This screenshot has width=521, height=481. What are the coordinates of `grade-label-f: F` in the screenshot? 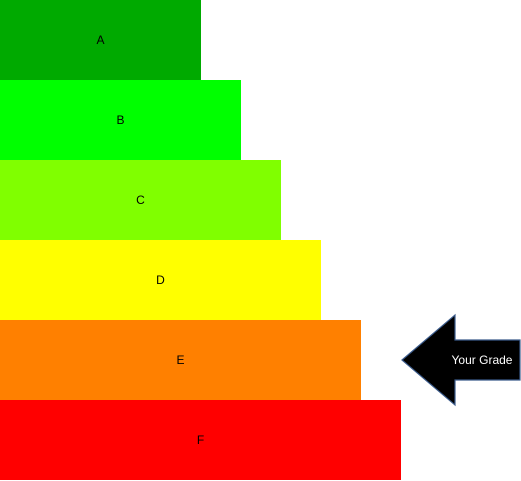 It's located at (200, 440).